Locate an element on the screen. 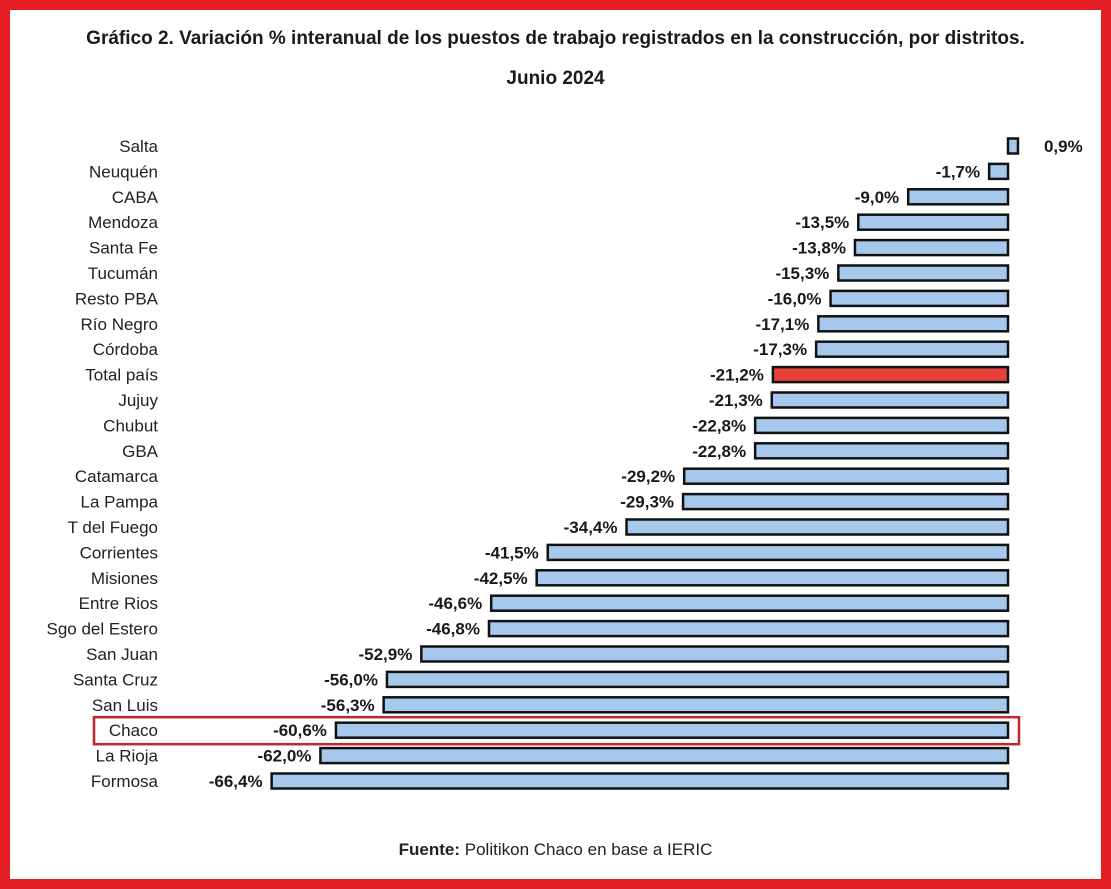 The image size is (1111, 889). category-label-santa-cruz: Santa Cruz is located at coordinates (115, 679).